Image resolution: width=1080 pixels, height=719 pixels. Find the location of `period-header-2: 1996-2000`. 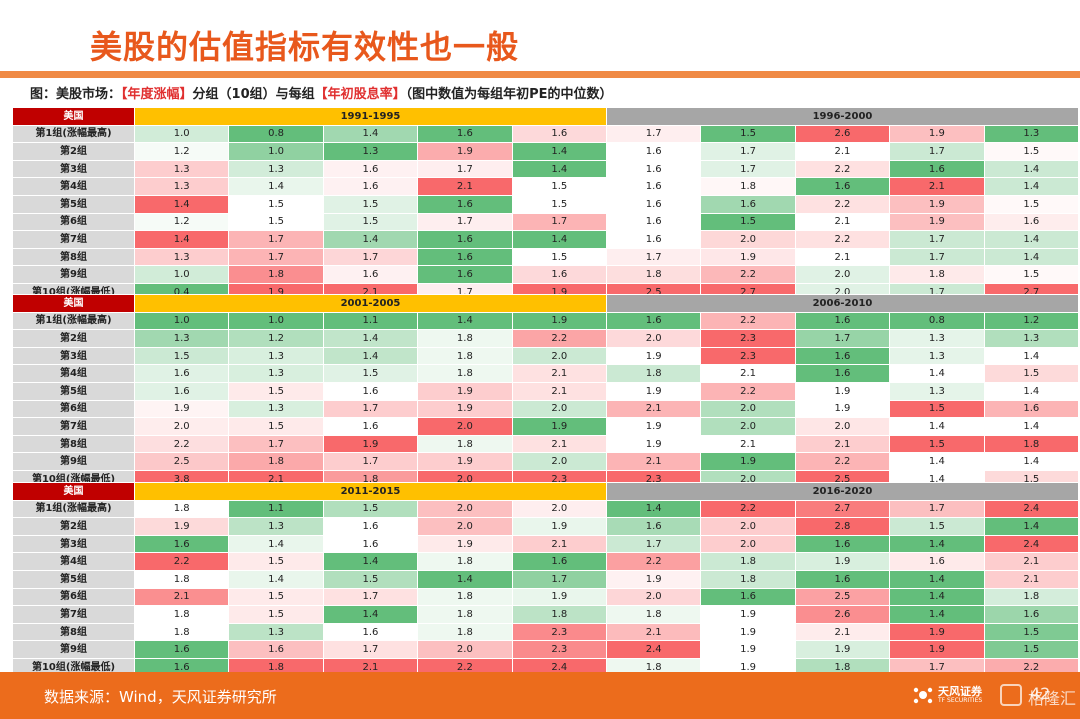

period-header-2: 1996-2000 is located at coordinates (842, 116).